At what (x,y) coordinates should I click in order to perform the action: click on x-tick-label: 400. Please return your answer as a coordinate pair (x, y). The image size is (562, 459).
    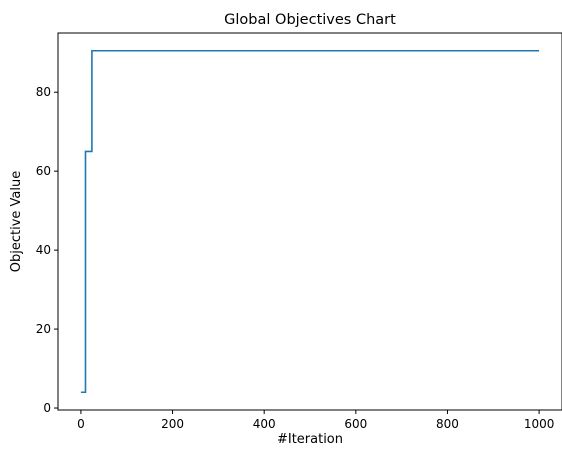
    Looking at the image, I should click on (264, 424).